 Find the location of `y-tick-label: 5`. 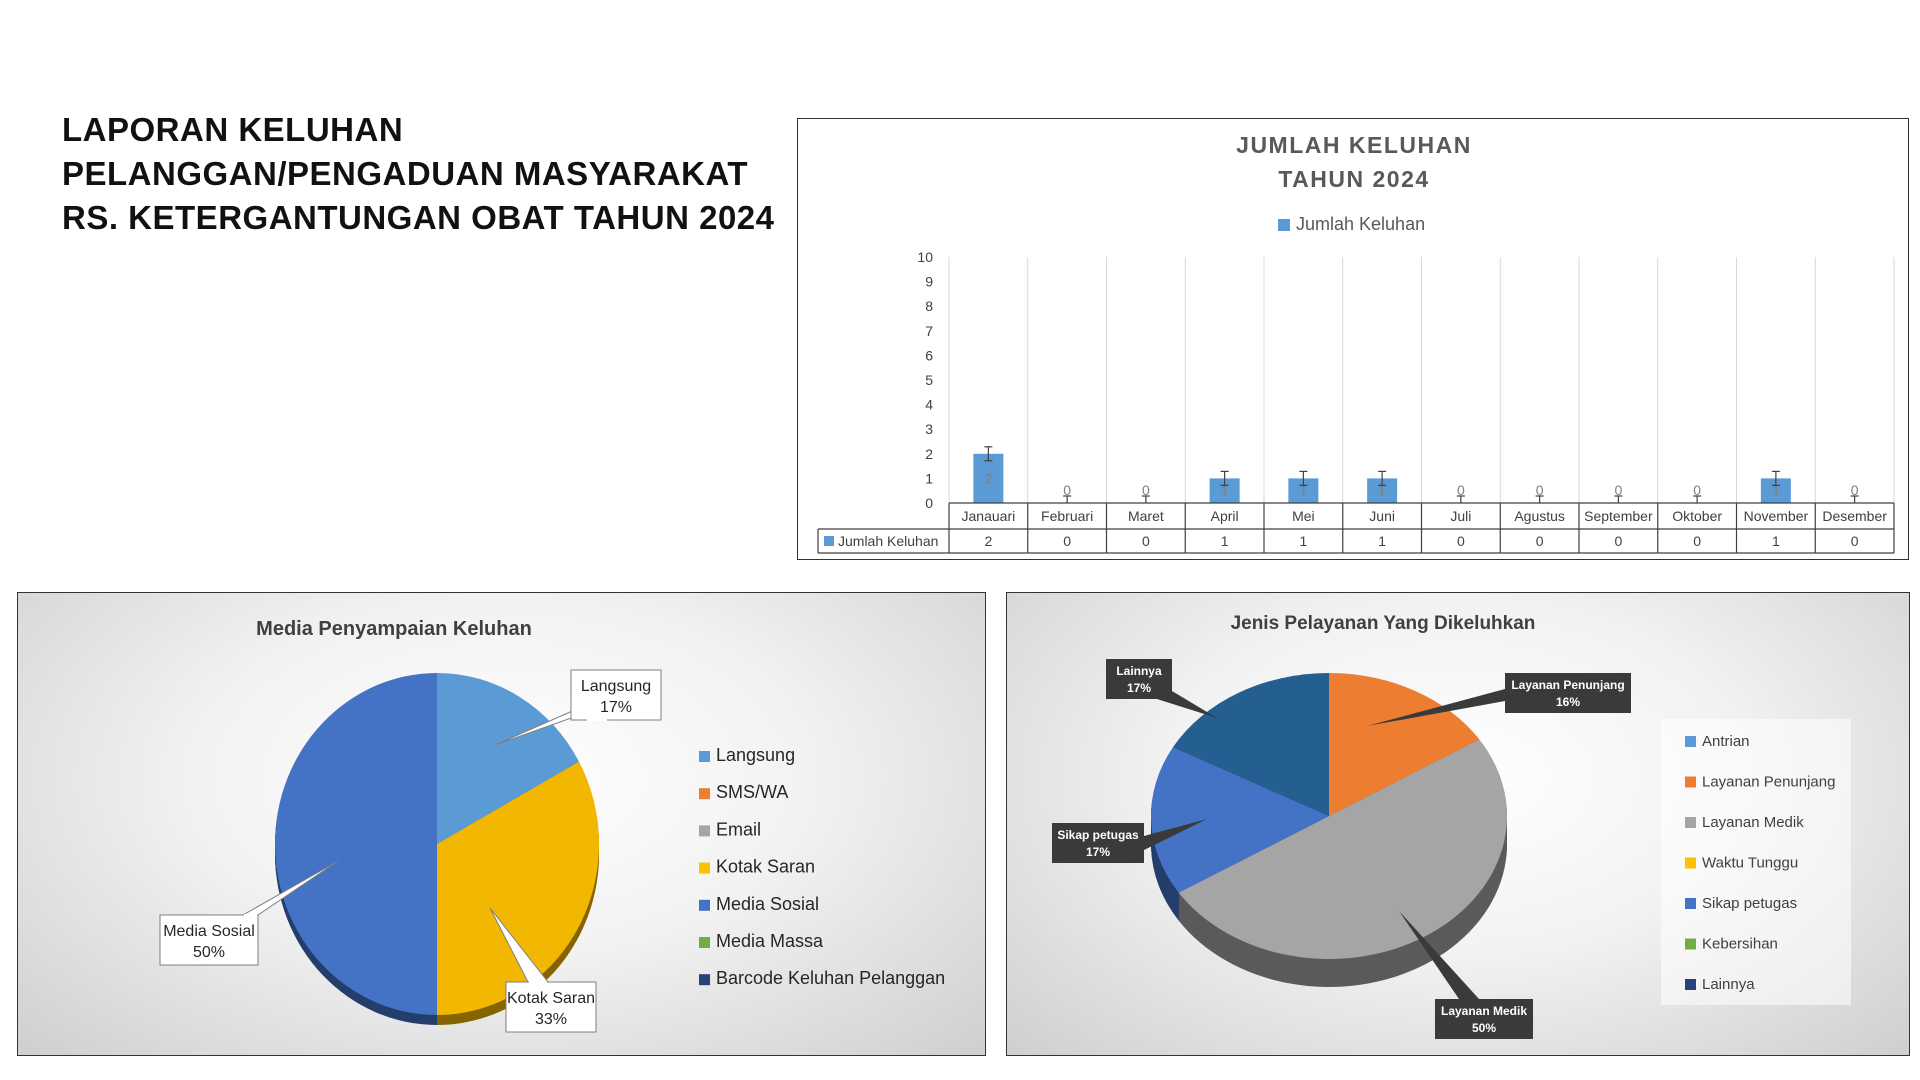

y-tick-label: 5 is located at coordinates (929, 380).